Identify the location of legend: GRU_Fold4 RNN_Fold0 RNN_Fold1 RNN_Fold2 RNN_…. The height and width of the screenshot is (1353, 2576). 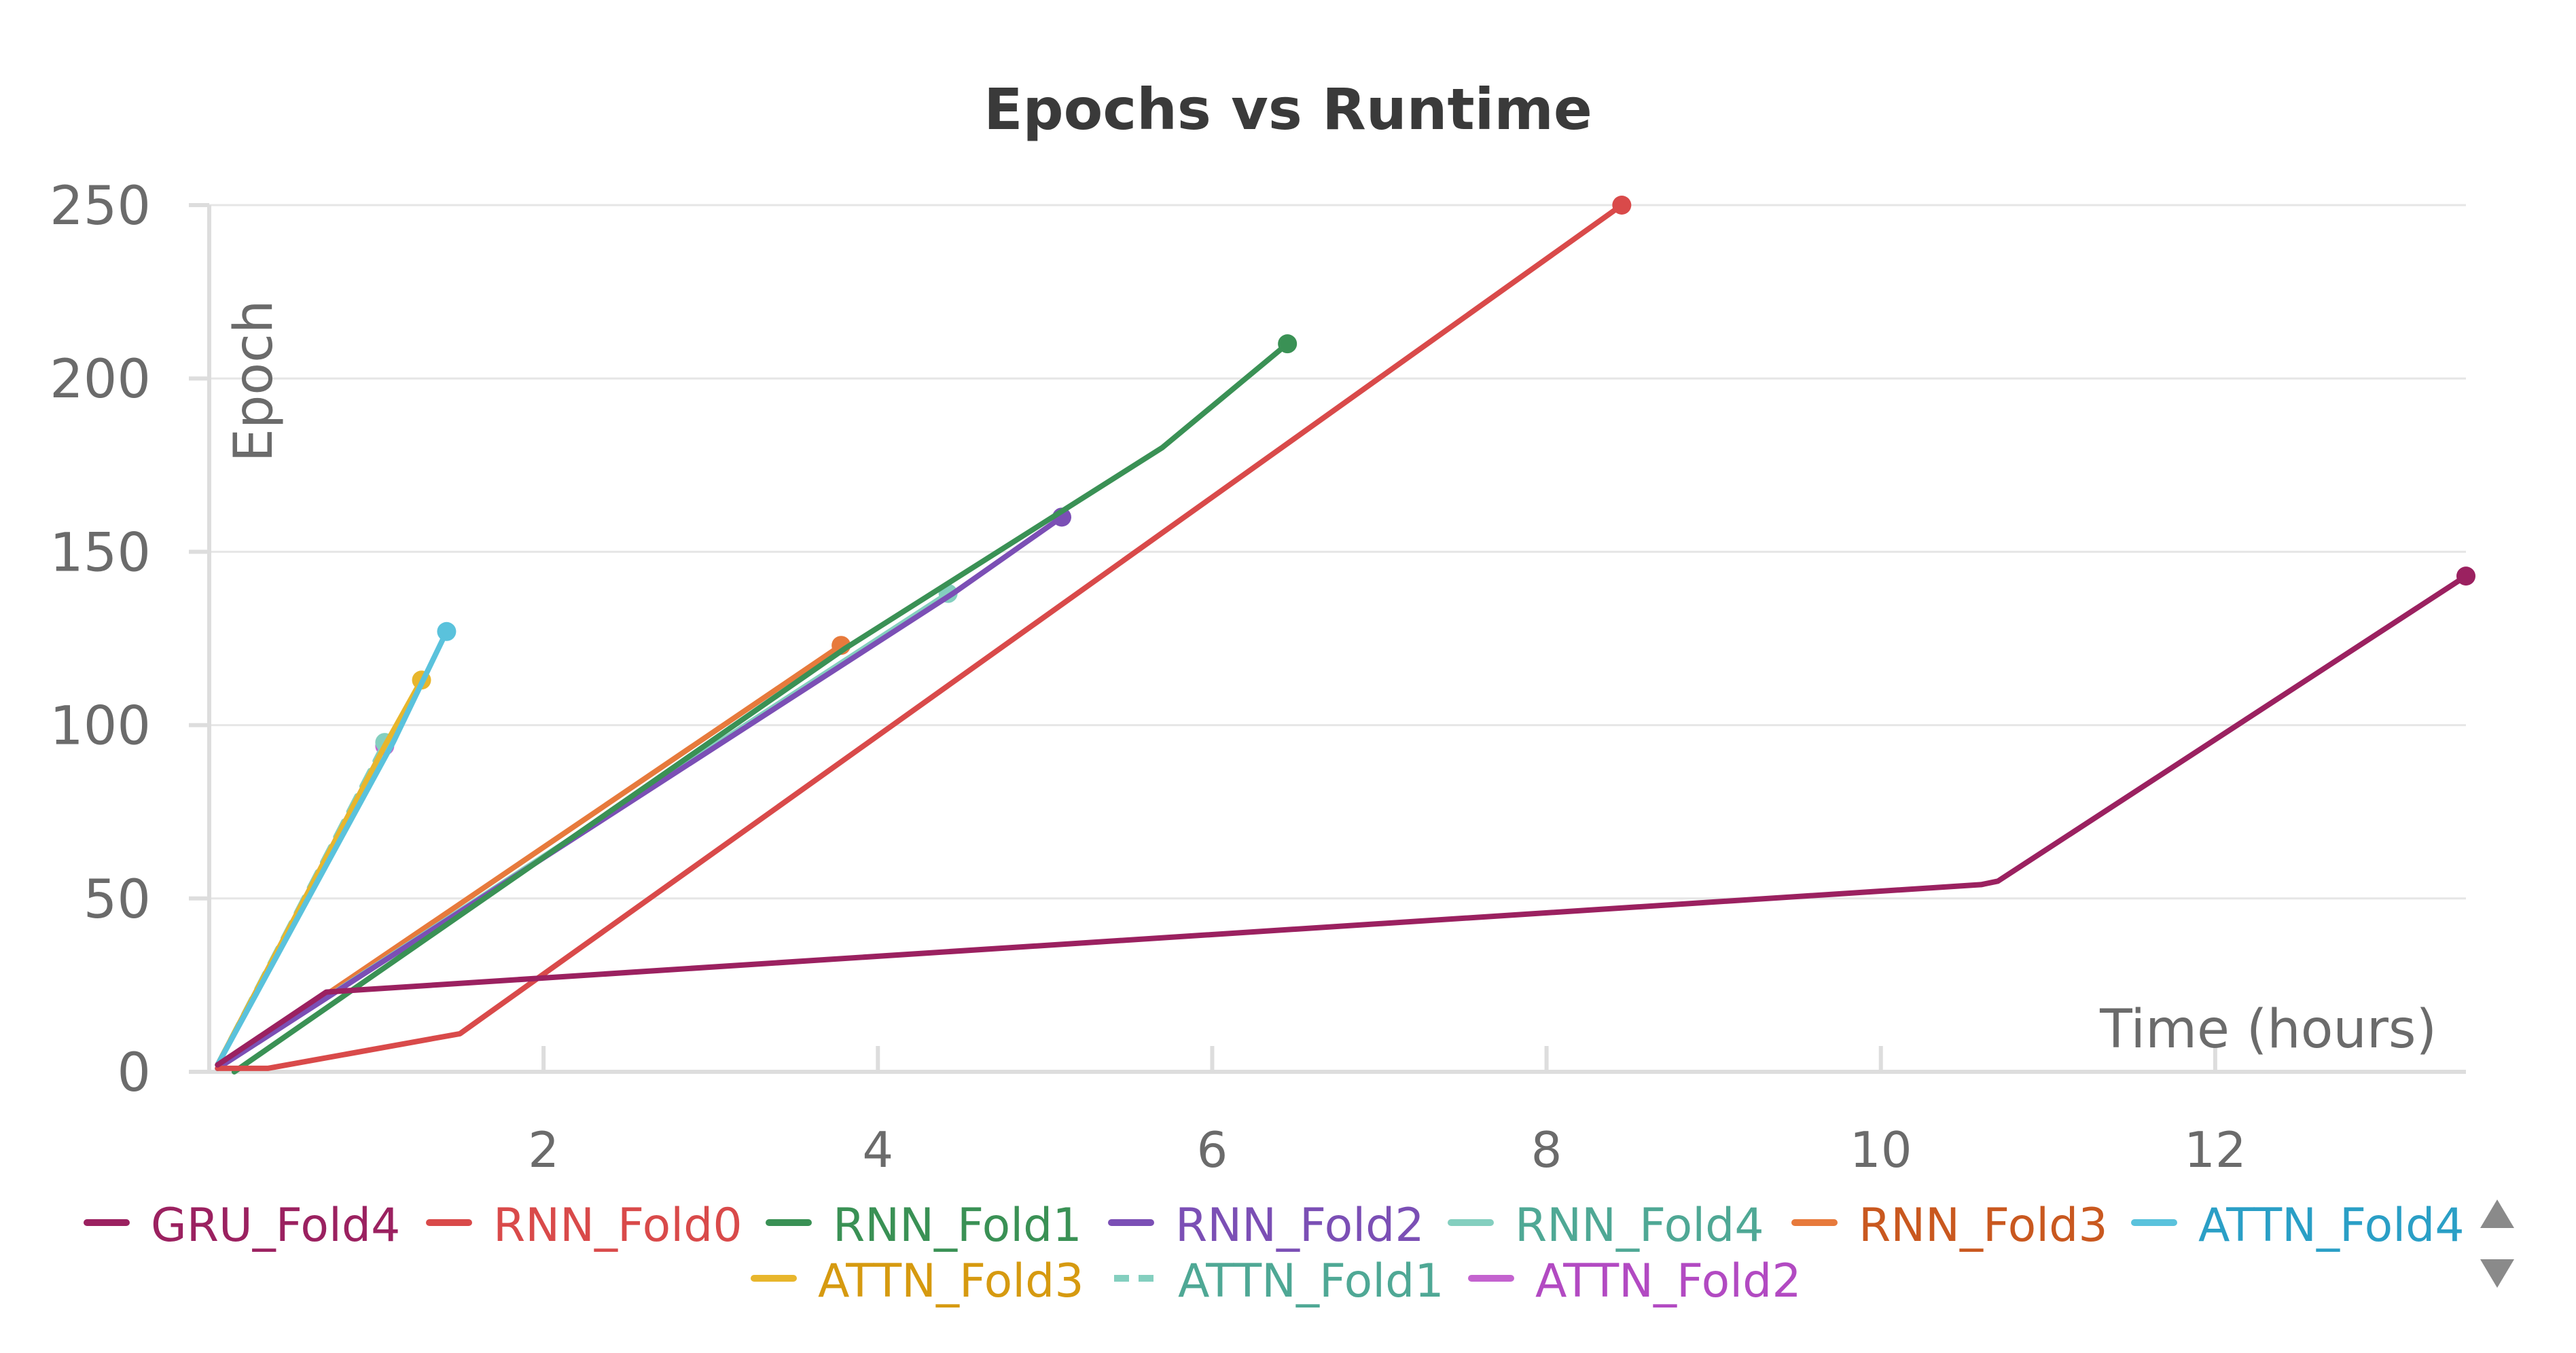
(1274, 1253).